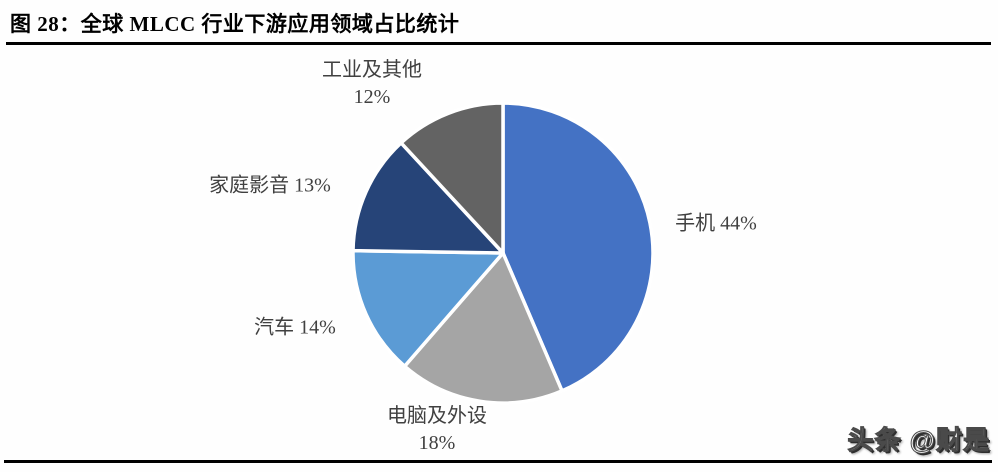  I want to click on pie-slice-industrial-other, so click(452, 178).